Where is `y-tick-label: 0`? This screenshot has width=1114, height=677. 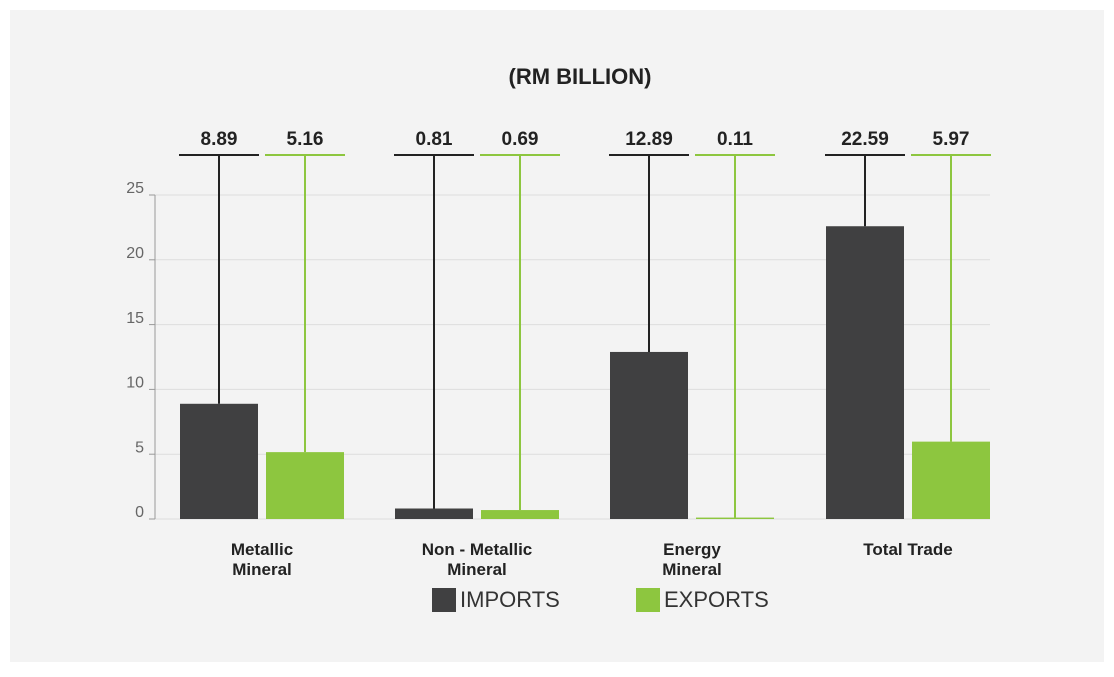 y-tick-label: 0 is located at coordinates (139, 512).